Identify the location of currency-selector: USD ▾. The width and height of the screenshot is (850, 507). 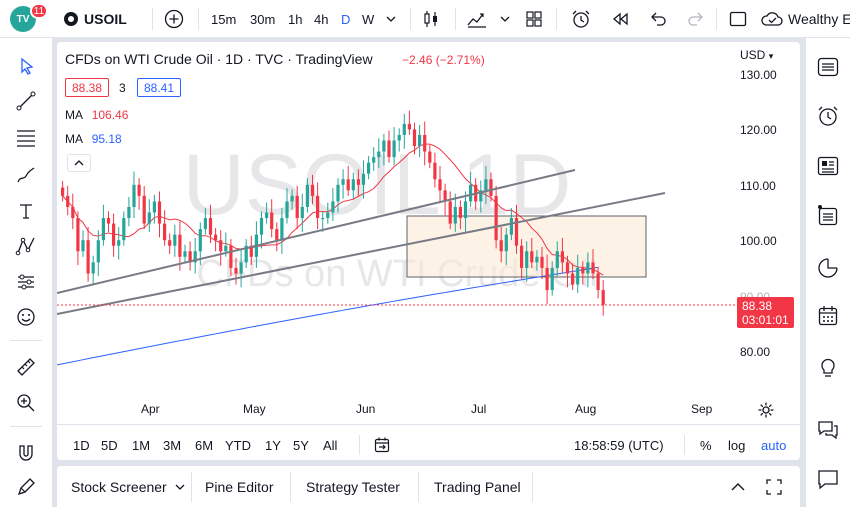
(756, 55).